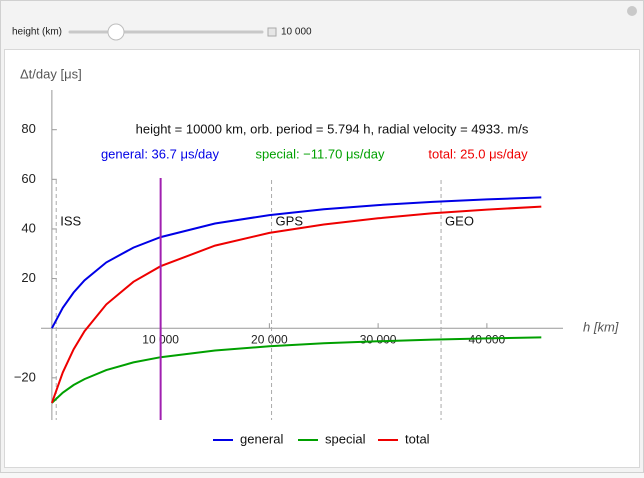 The image size is (644, 478). I want to click on control-value: 10 000, so click(296, 32).